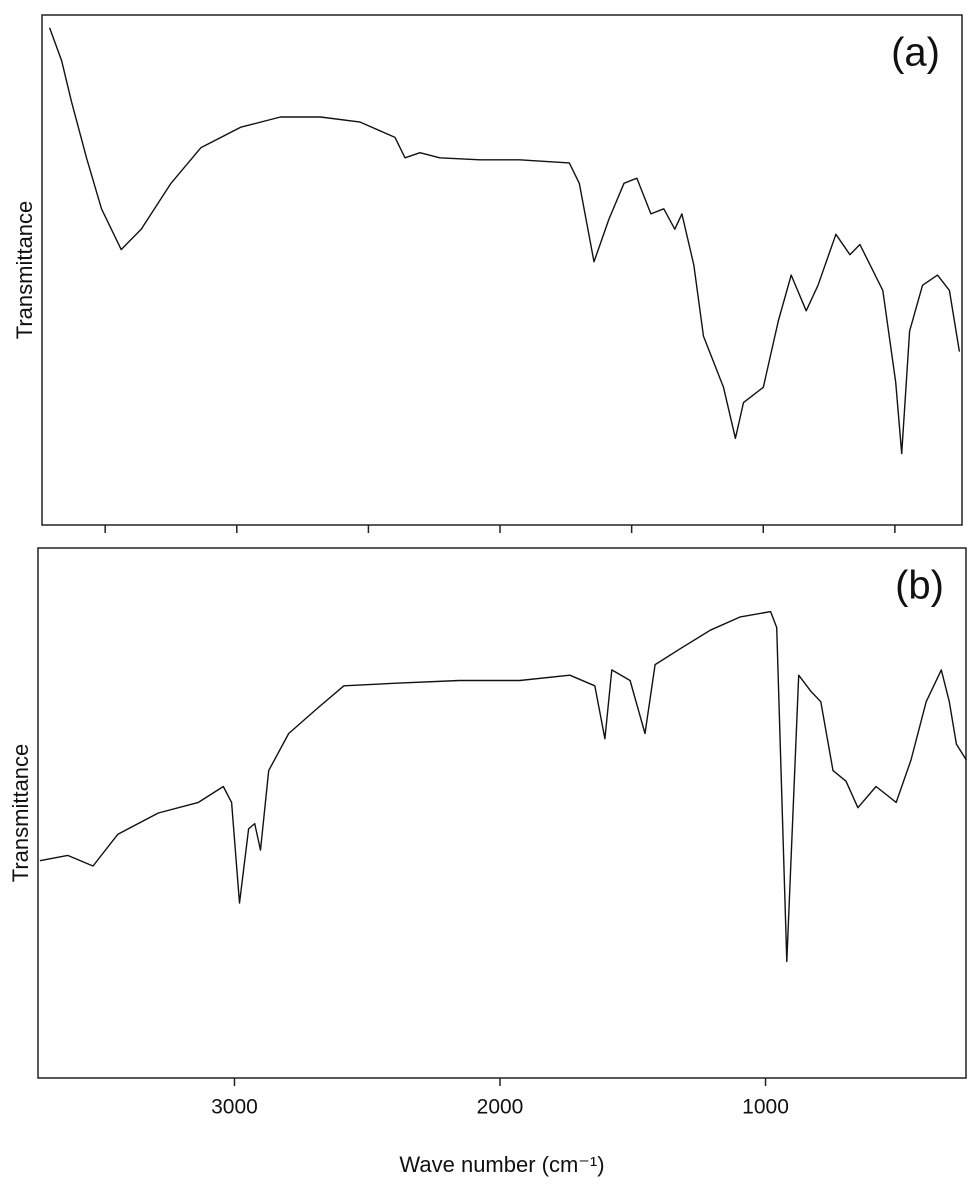 This screenshot has height=1194, width=973. What do you see at coordinates (501, 1164) in the screenshot?
I see `x-axis-label: Wave number (cm⁻¹)` at bounding box center [501, 1164].